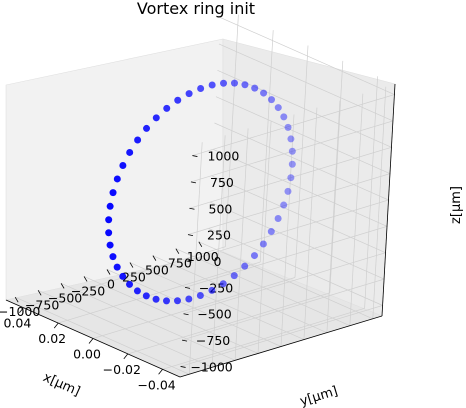 This screenshot has width=466, height=408. Describe the element at coordinates (122, 369) in the screenshot. I see `x-tick-label: −0.02` at that location.